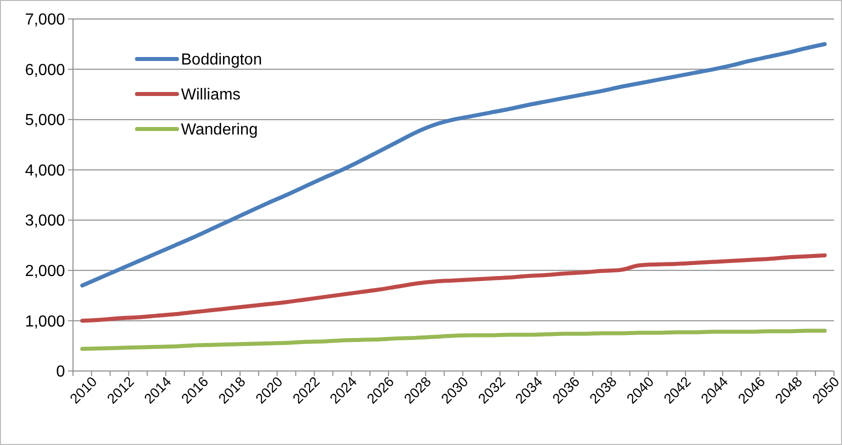 The width and height of the screenshot is (842, 445). I want to click on y-tick-label: 1,000, so click(45, 321).